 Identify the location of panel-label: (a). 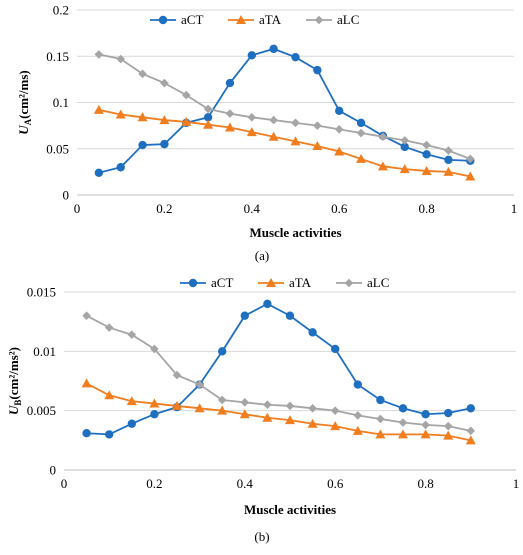
(262, 255).